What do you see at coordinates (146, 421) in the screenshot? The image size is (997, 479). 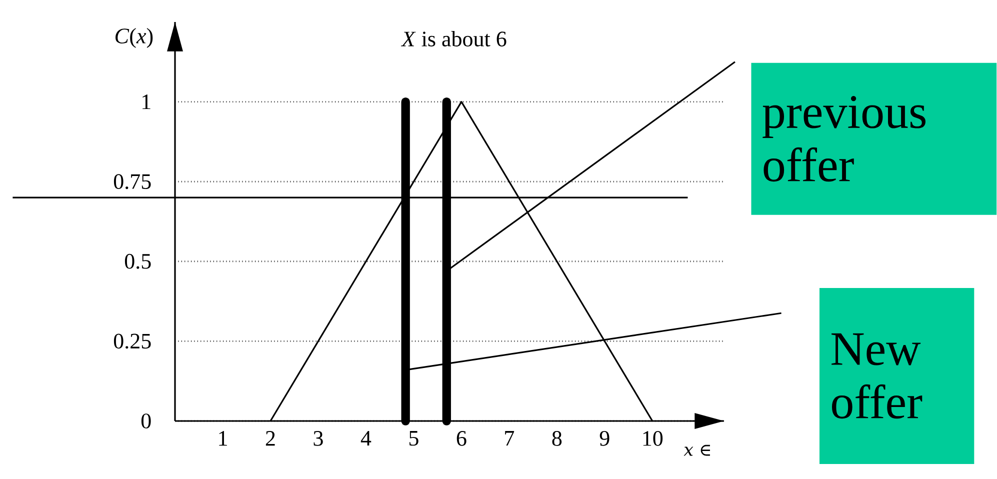 I see `y-tick-label: 0` at bounding box center [146, 421].